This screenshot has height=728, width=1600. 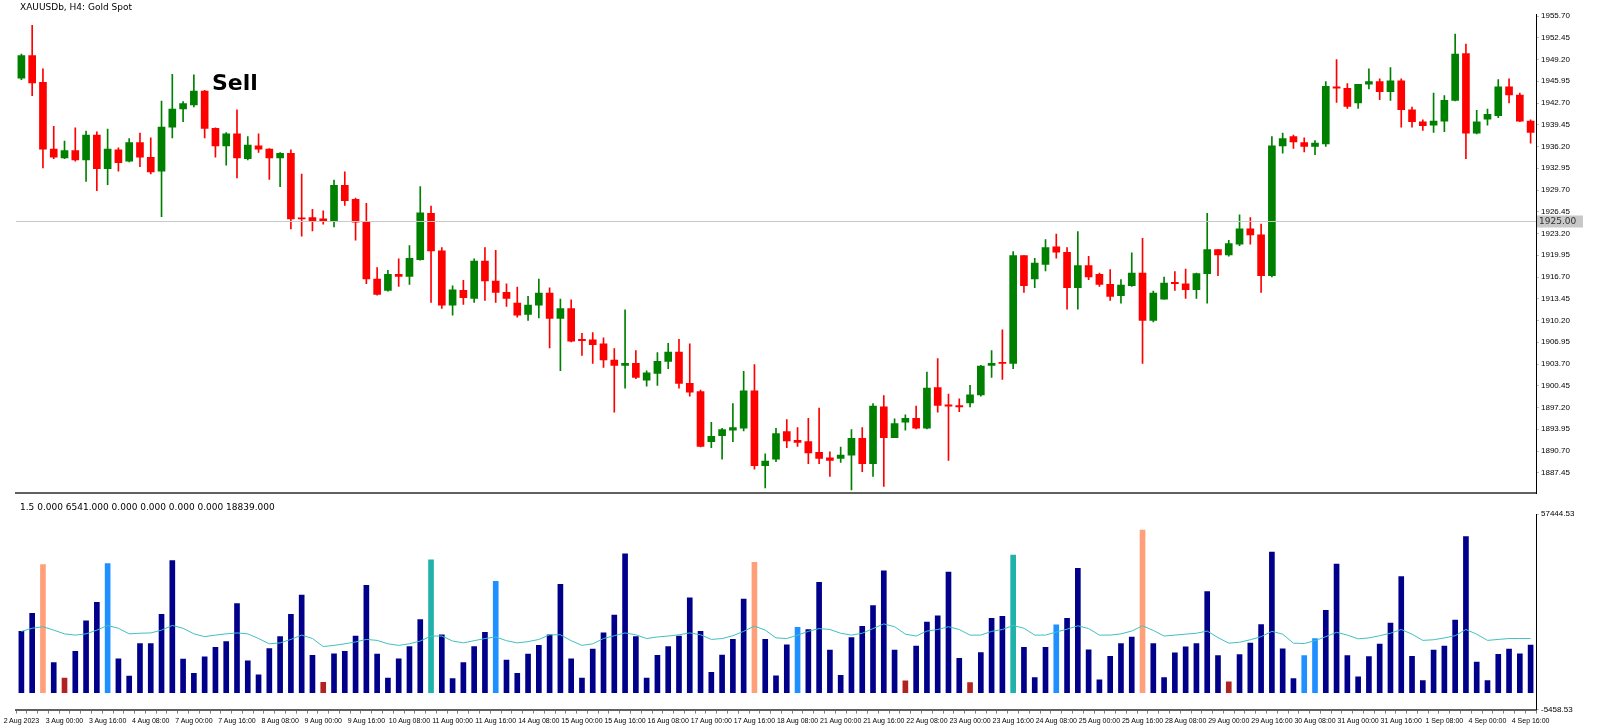 I want to click on y-tick-label: 1949.20, so click(x=1556, y=59).